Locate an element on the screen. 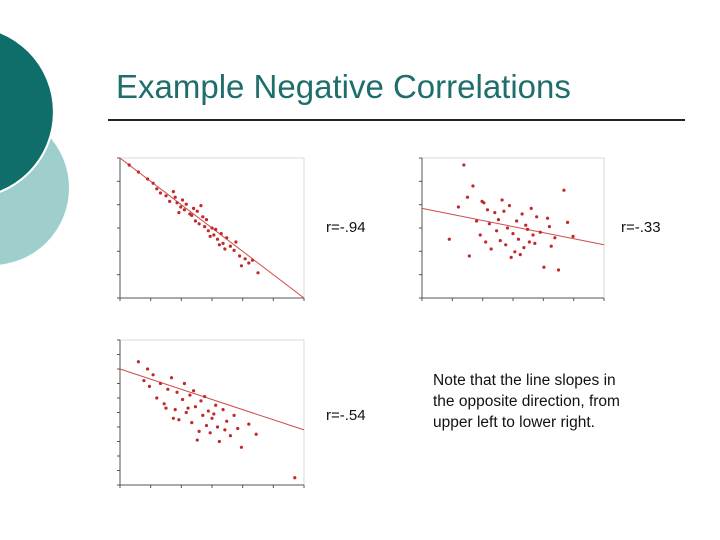  plot-frame is located at coordinates (513, 228).